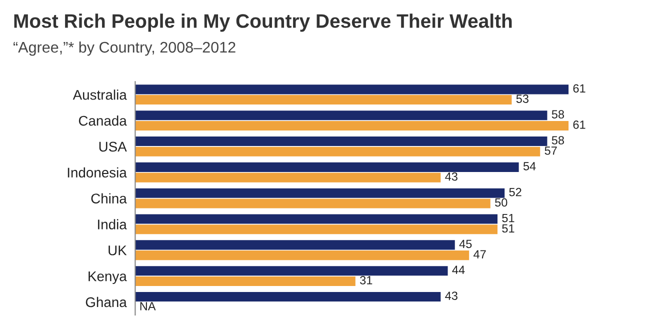 This screenshot has width=650, height=324. I want to click on data-label: 45, so click(465, 244).